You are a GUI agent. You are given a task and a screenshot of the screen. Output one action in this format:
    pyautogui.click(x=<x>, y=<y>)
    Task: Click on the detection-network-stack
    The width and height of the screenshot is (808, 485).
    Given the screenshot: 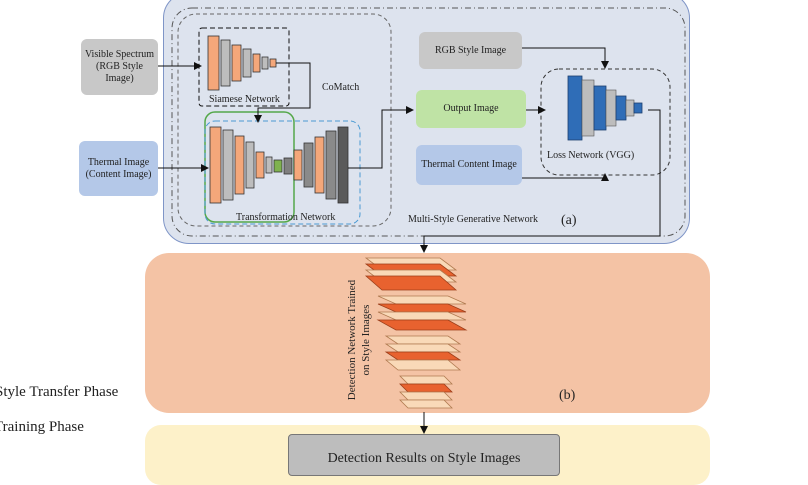 What is the action you would take?
    pyautogui.click(x=416, y=333)
    